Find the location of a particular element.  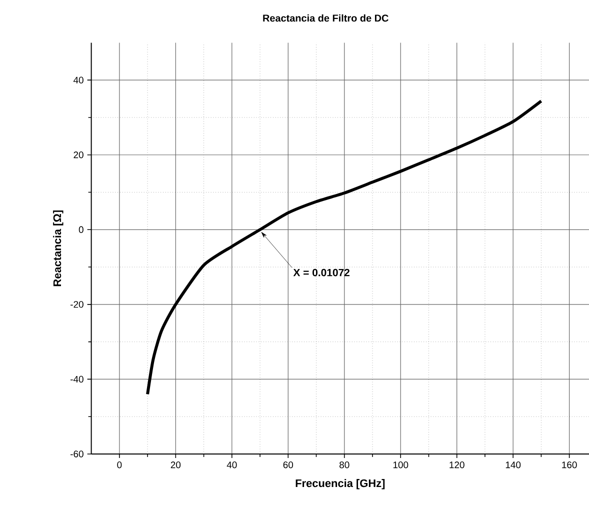

x-tick-label: 60 is located at coordinates (288, 465).